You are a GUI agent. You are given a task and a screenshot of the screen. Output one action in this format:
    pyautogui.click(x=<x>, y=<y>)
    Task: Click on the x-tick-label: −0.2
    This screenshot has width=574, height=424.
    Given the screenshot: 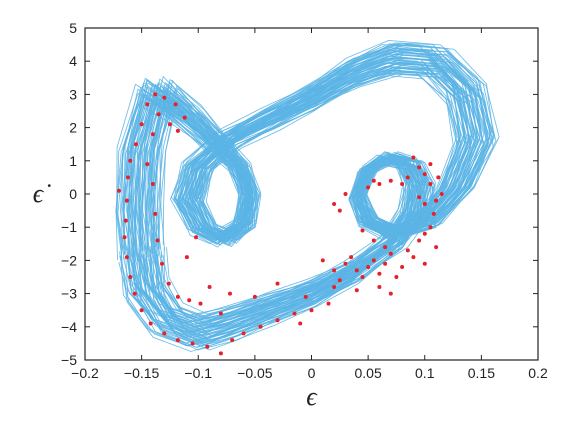 What is the action you would take?
    pyautogui.click(x=85, y=373)
    